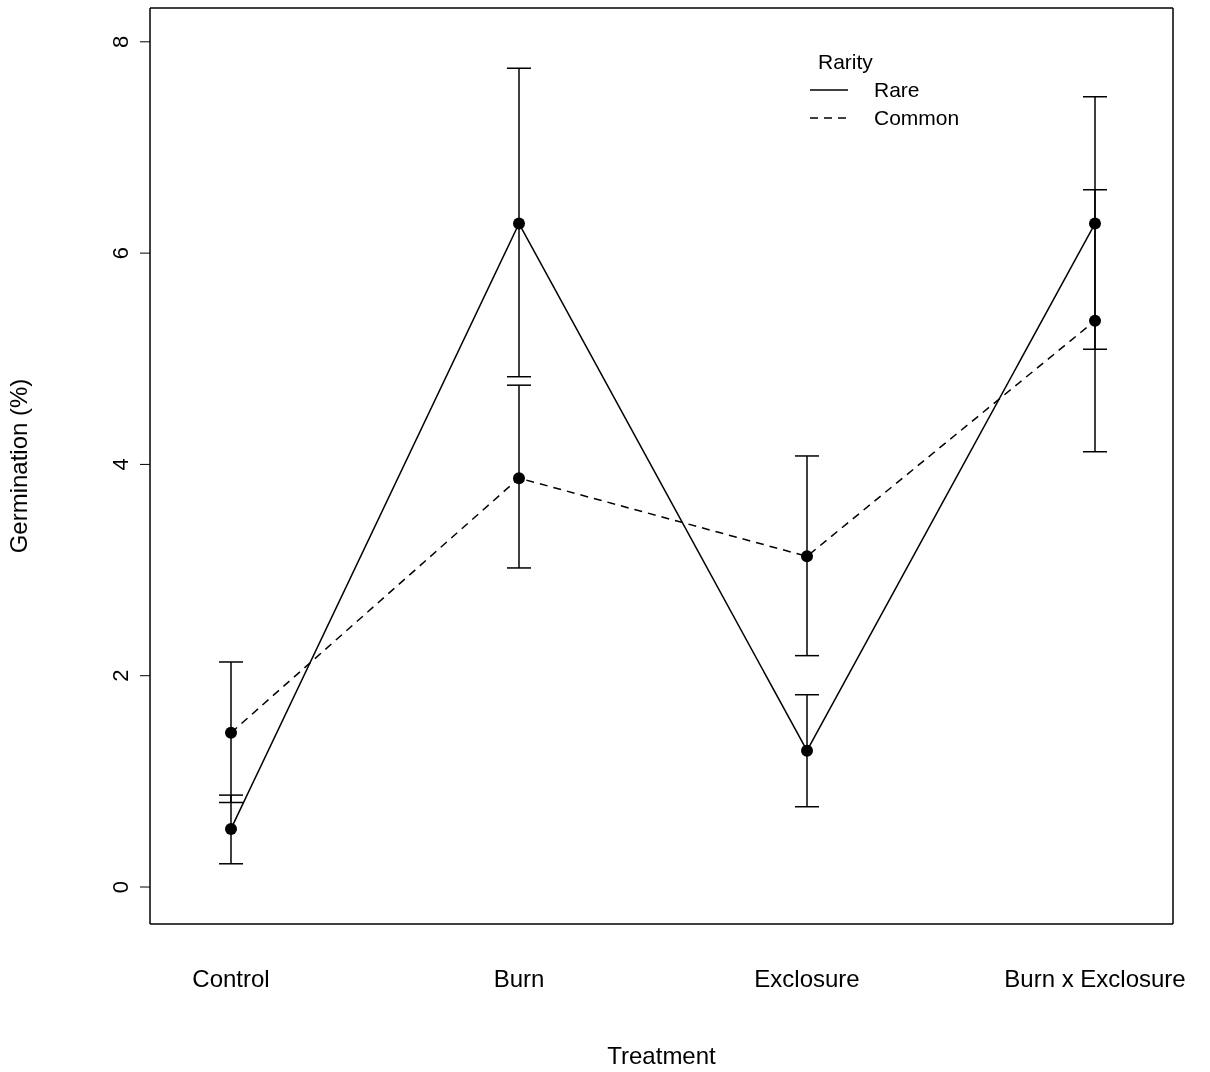 The width and height of the screenshot is (1210, 1072). Describe the element at coordinates (120, 675) in the screenshot. I see `y-tick-label: 2` at that location.